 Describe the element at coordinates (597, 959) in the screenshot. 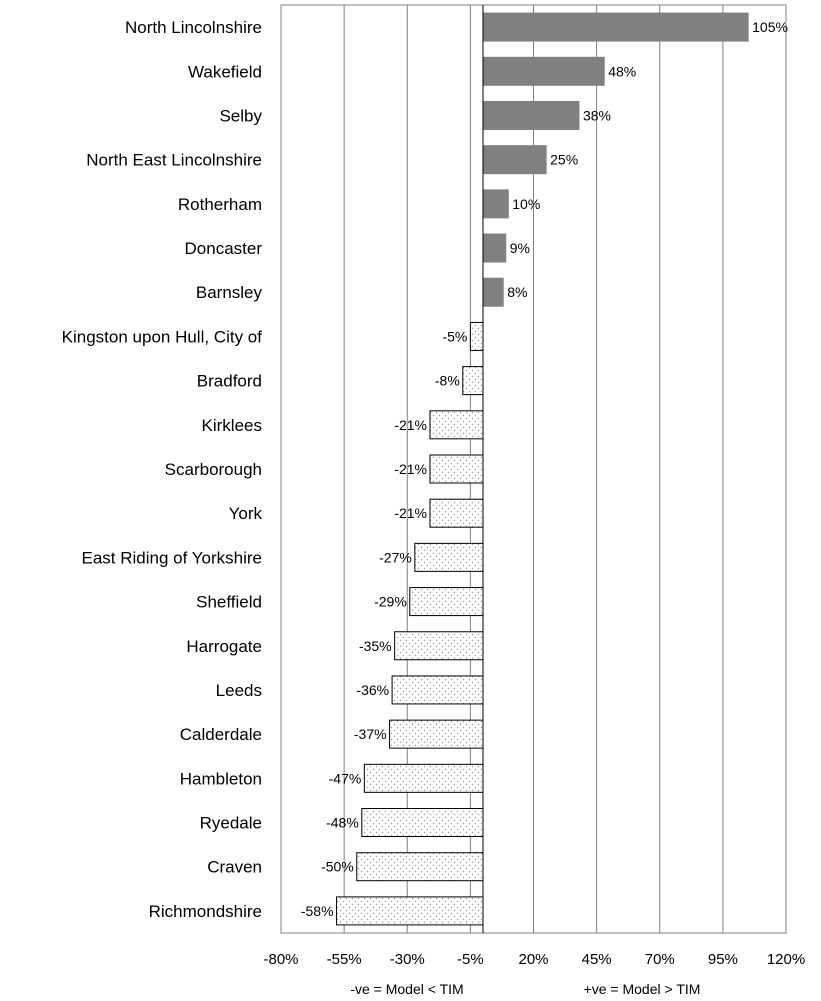

I see `x-tick-label: 45%` at that location.